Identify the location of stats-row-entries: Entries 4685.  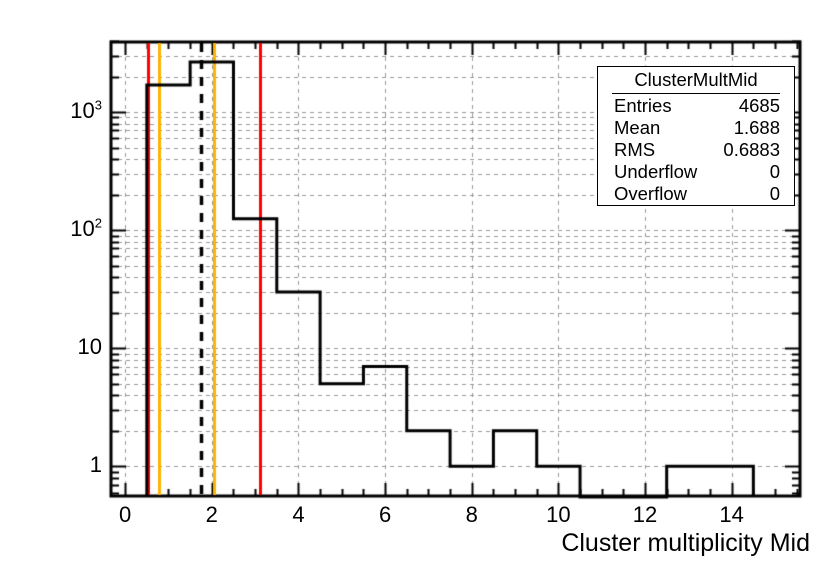
(696, 106).